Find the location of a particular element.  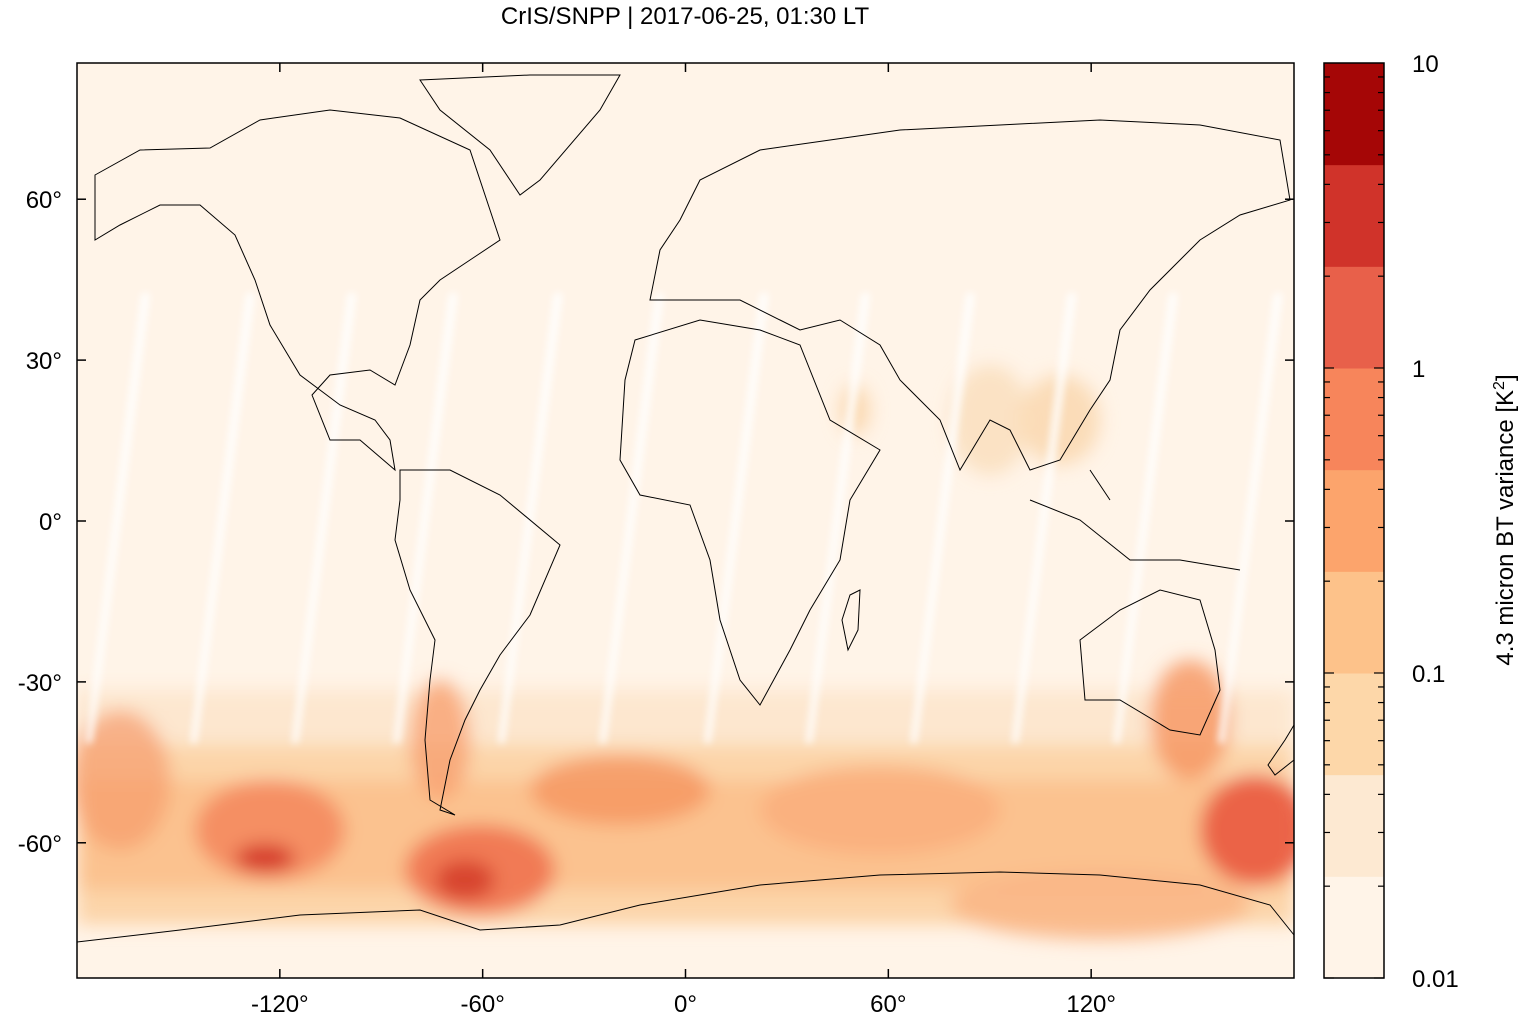

coastline-indonesia is located at coordinates (1135, 520).